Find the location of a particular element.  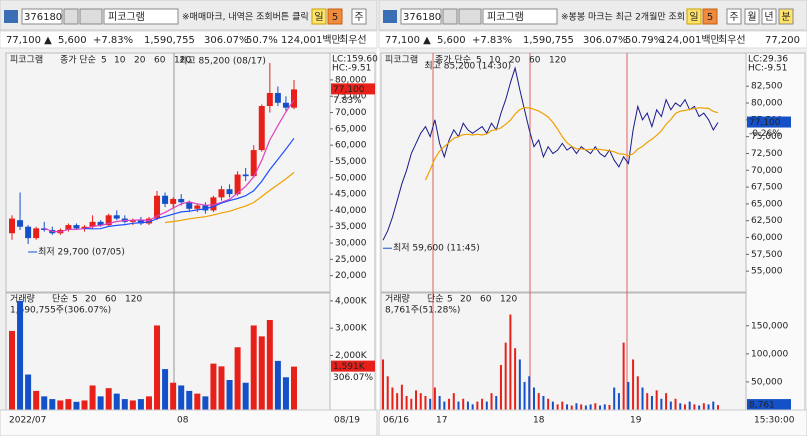

legend-item: 종가 단순 is located at coordinates (78, 60).